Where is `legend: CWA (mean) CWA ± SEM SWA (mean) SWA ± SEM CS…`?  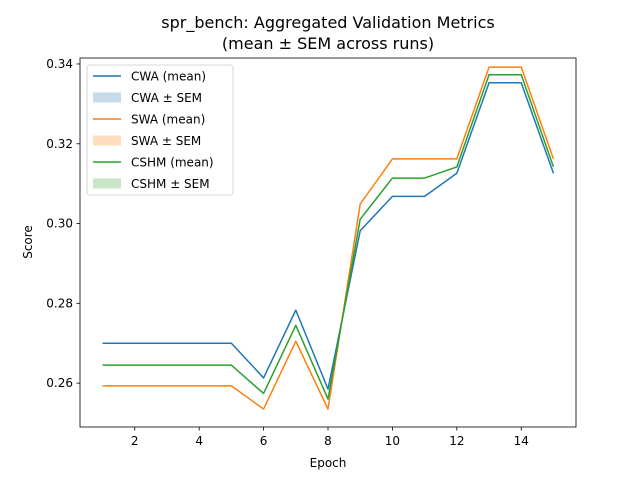 legend: CWA (mean) CWA ± SEM SWA (mean) SWA ± SEM CS… is located at coordinates (160, 130).